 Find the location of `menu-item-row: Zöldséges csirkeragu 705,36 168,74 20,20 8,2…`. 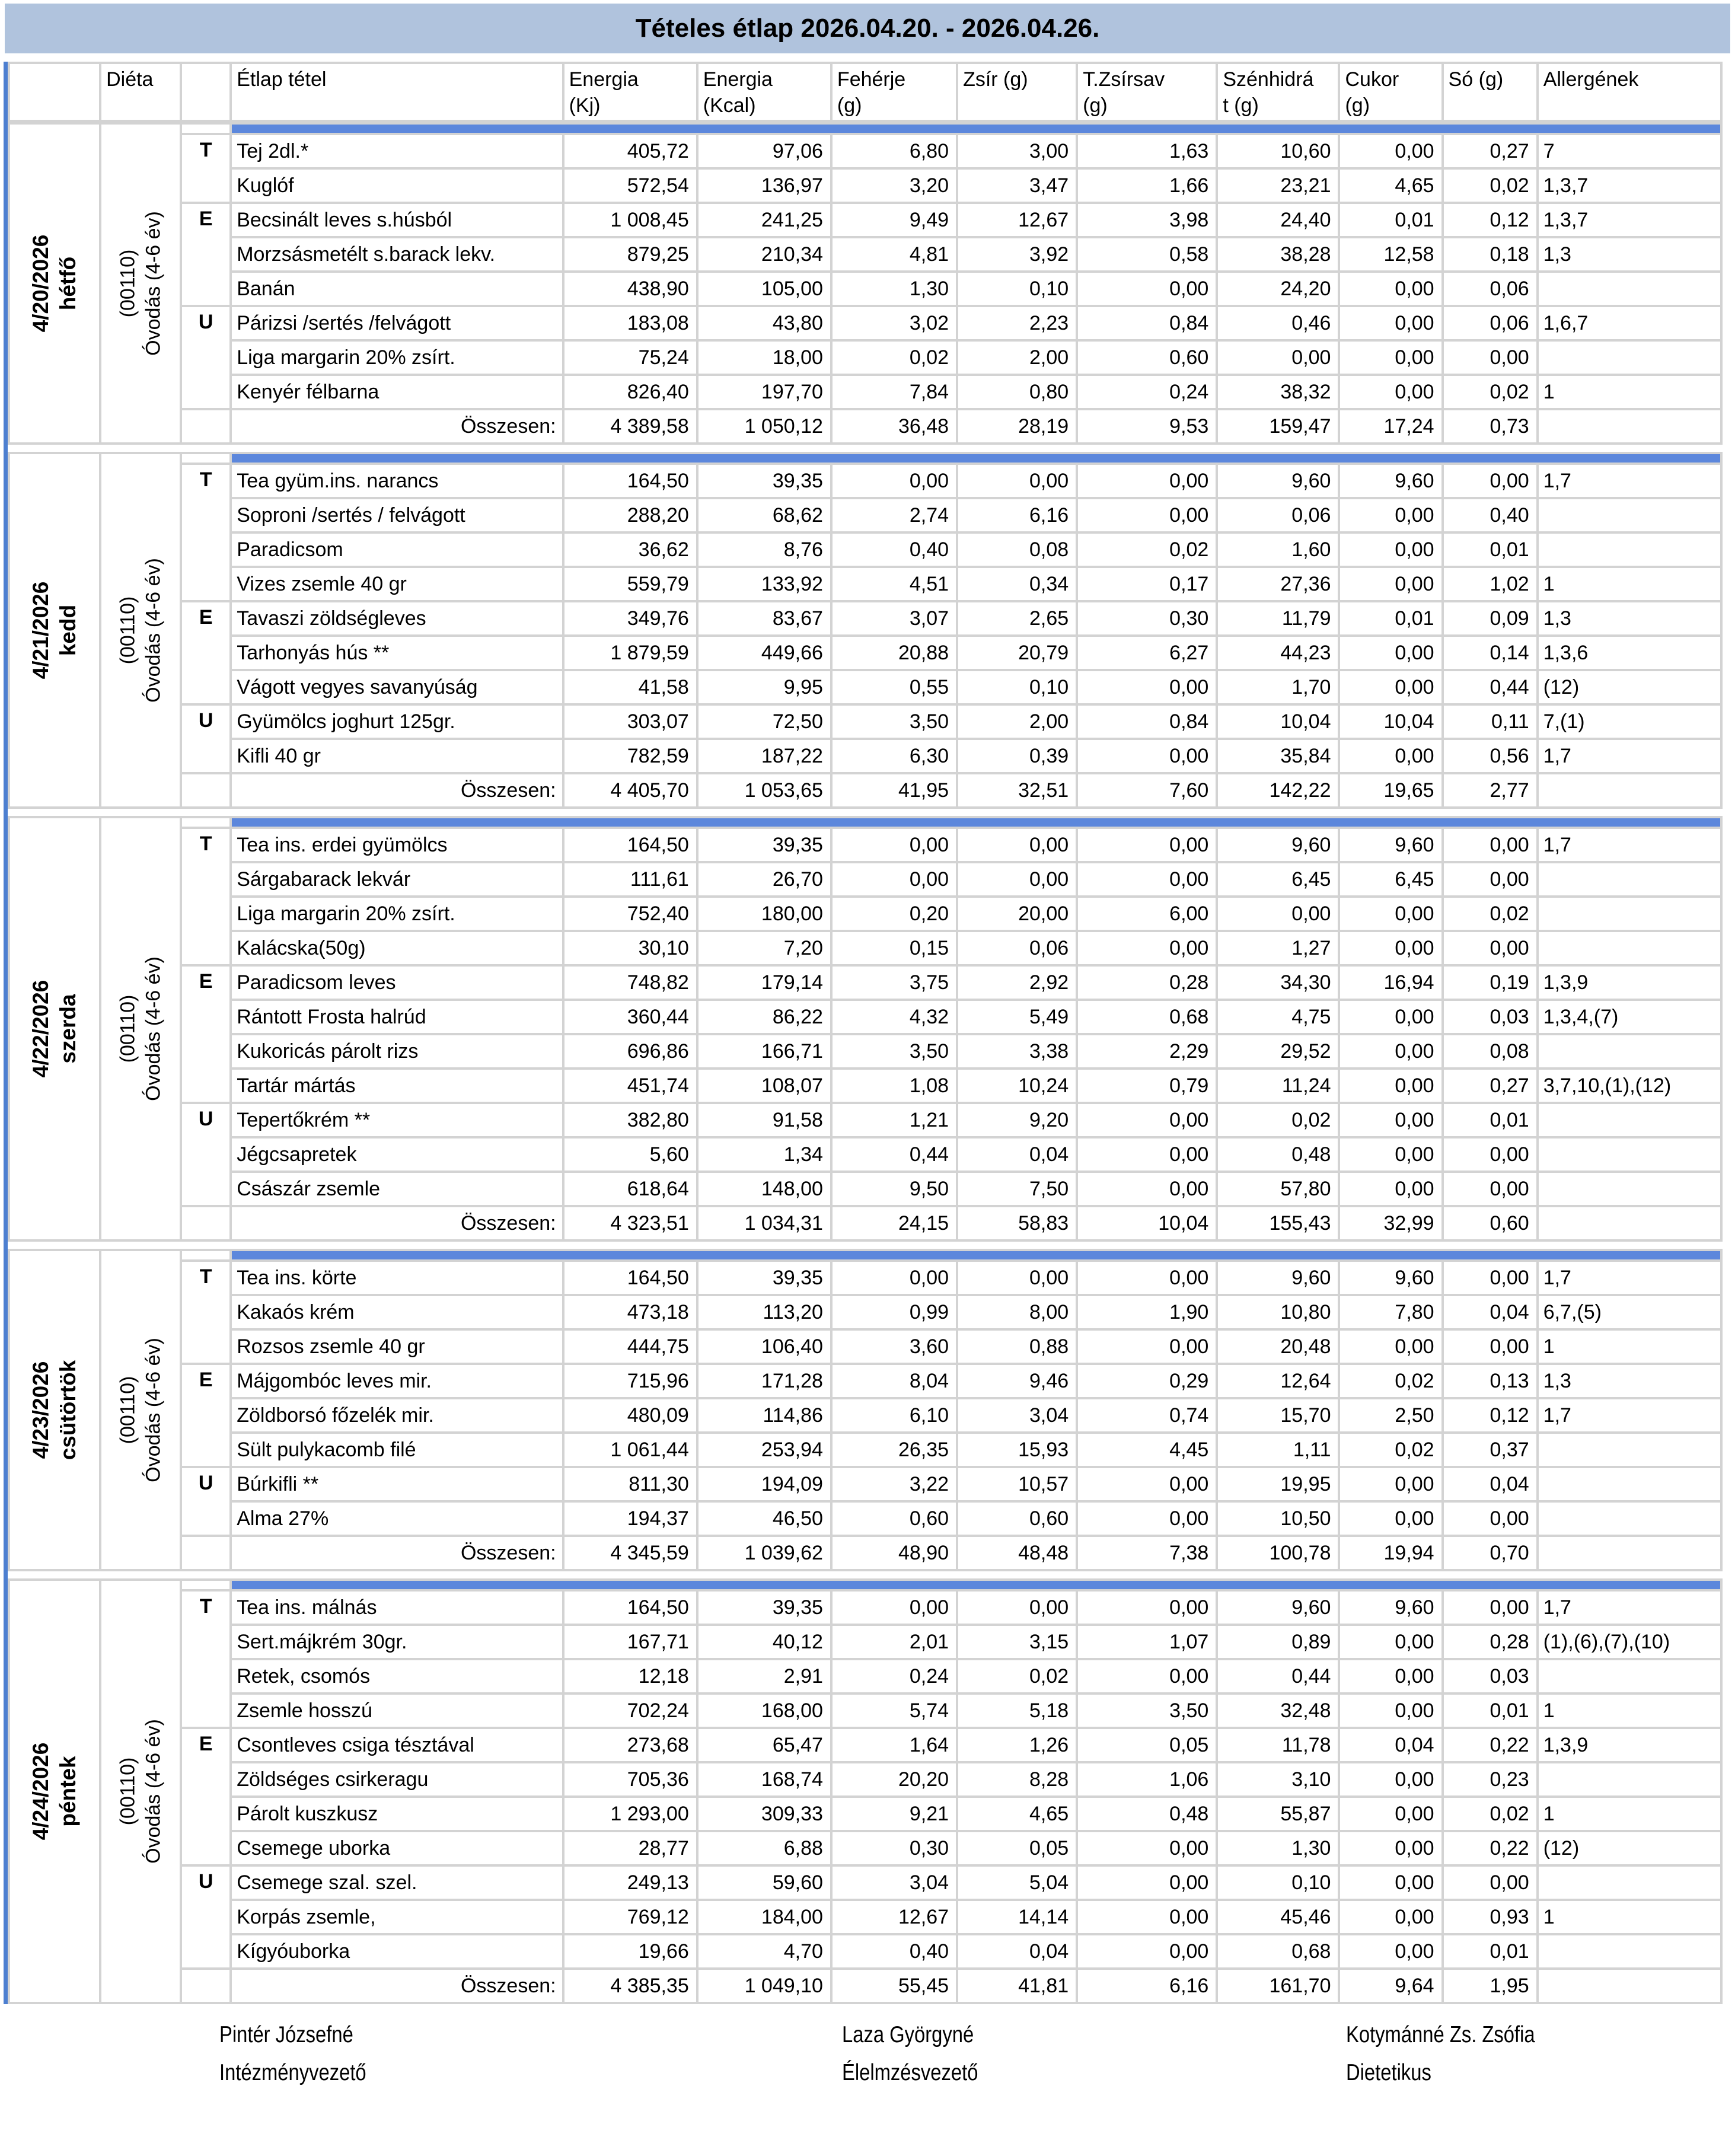

menu-item-row: Zöldséges csirkeragu 705,36 168,74 20,20 8,2… is located at coordinates (865, 1779).